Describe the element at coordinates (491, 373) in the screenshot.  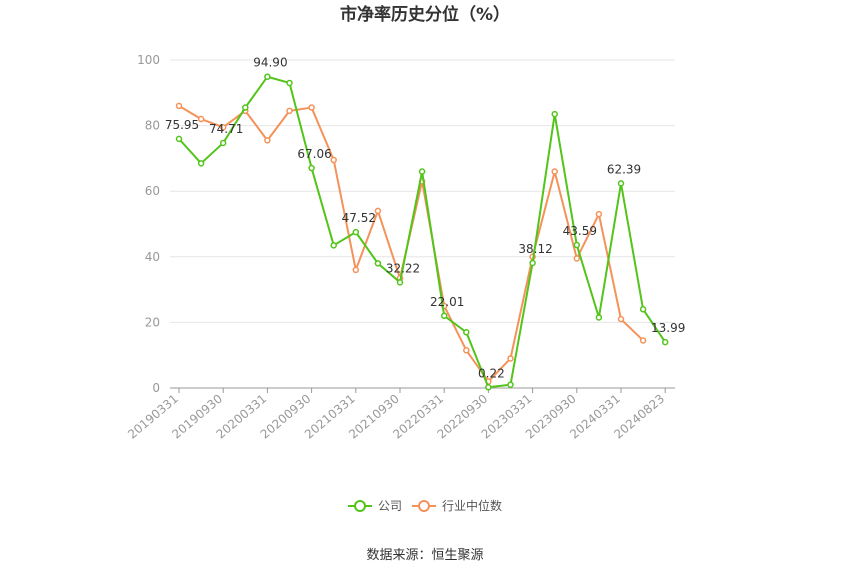
I see `data-label: 0.22` at that location.